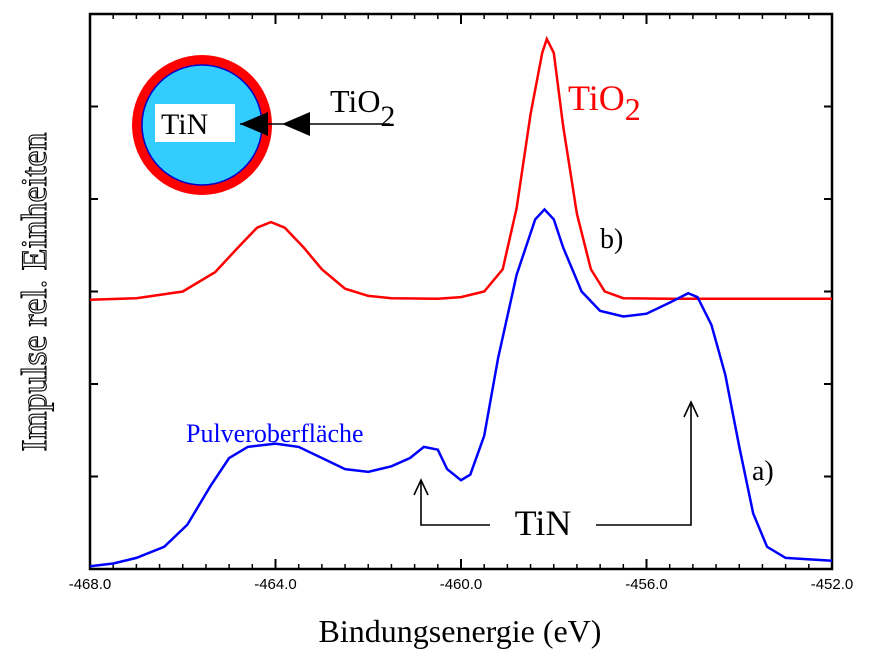  What do you see at coordinates (254, 124) in the screenshot?
I see `inset-arrowhead-core` at bounding box center [254, 124].